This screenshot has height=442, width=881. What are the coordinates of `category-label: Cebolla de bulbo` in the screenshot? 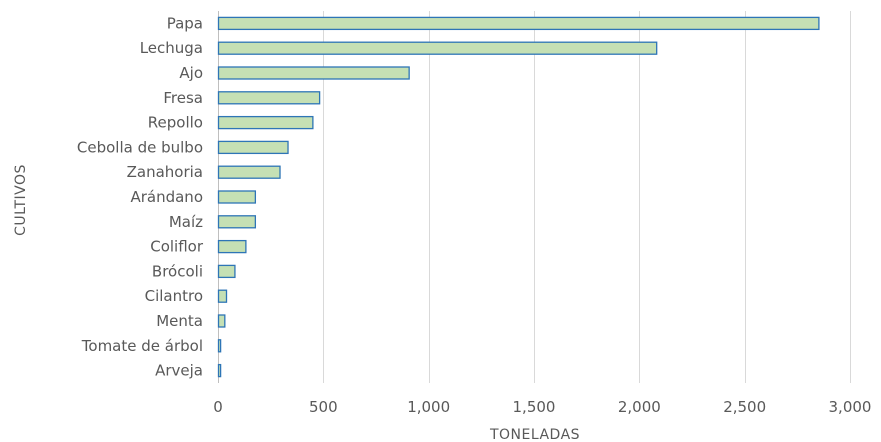 It's located at (140, 147).